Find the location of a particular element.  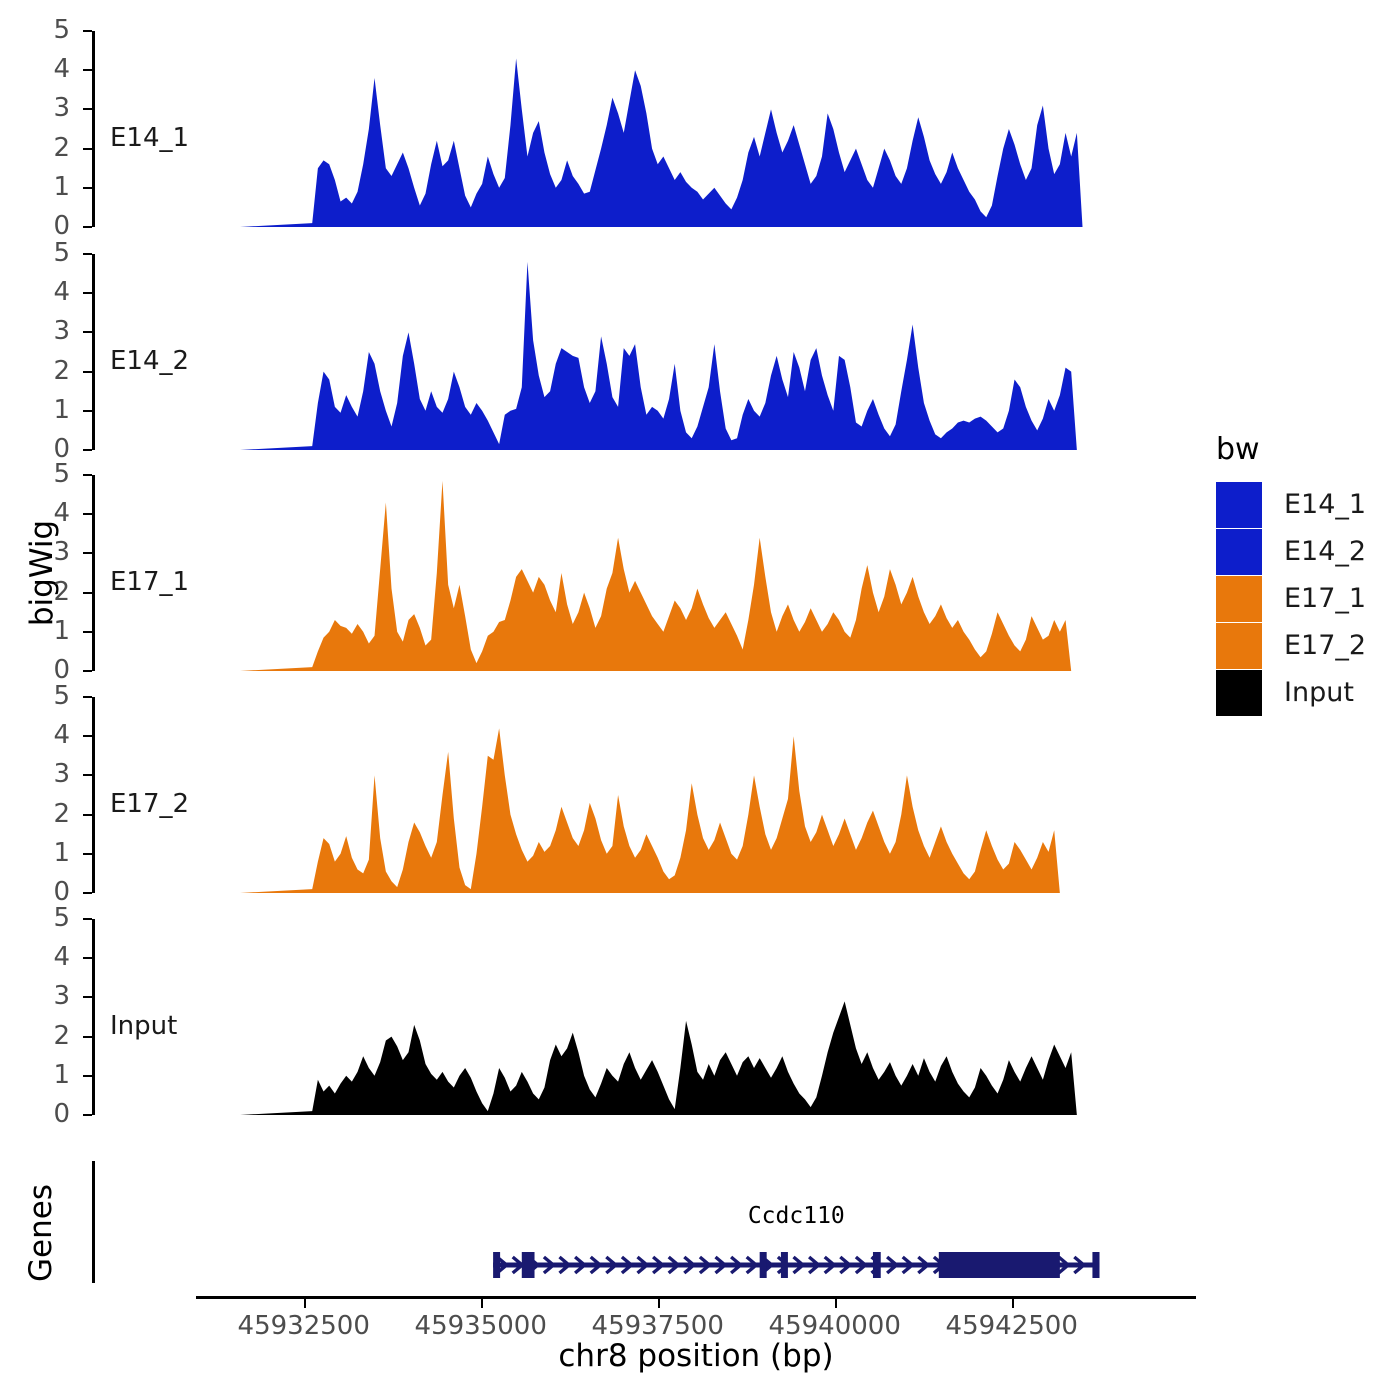

legend-item-input: Input is located at coordinates (1291, 692).